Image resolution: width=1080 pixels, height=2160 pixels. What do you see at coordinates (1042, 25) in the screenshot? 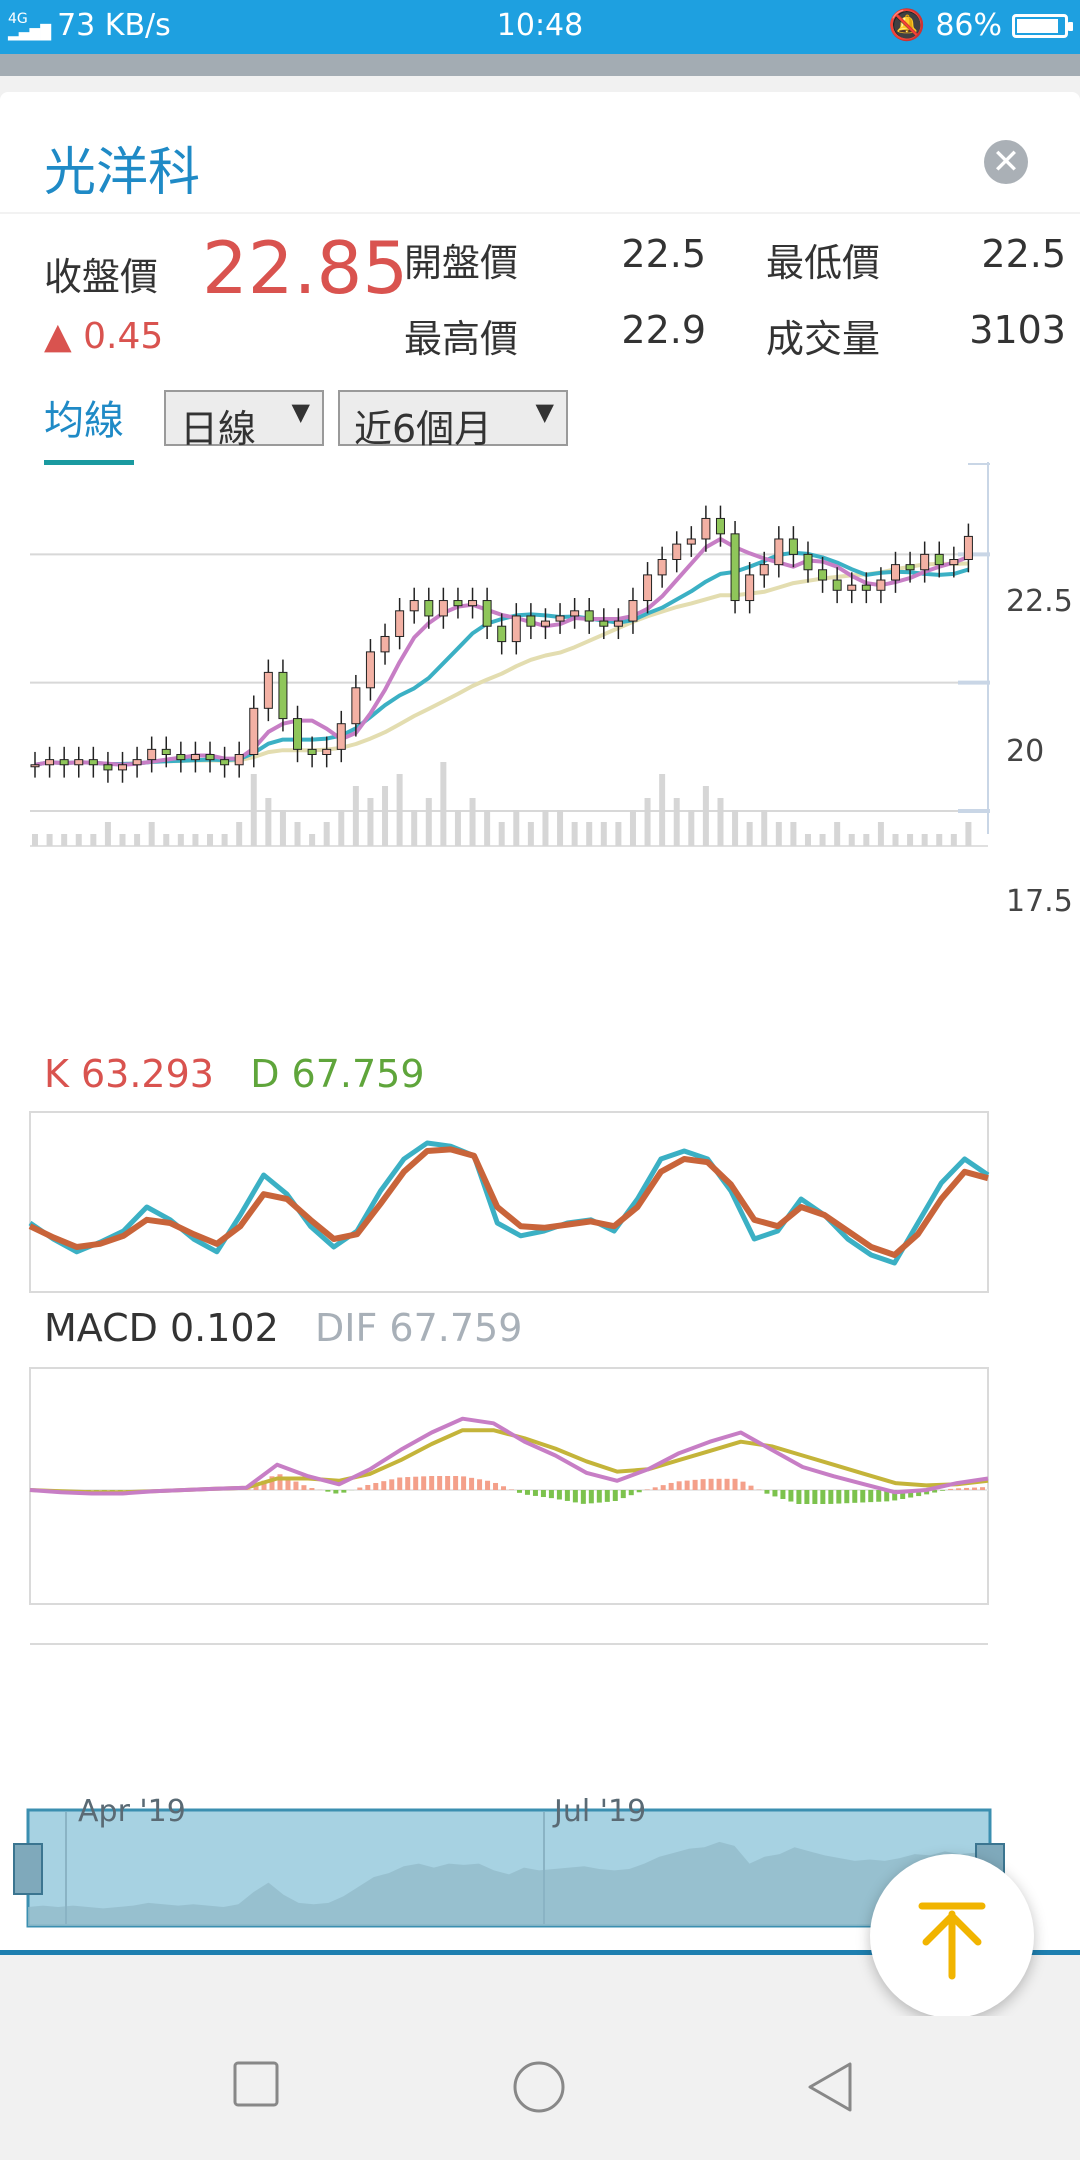
I see `battery-icon` at bounding box center [1042, 25].